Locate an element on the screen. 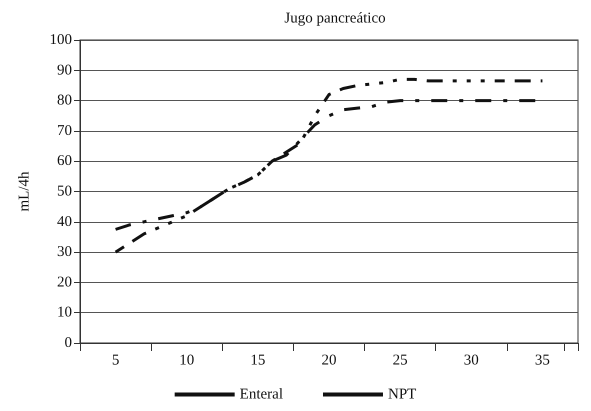 Image resolution: width=591 pixels, height=411 pixels. x-tick-label: 35 is located at coordinates (542, 360).